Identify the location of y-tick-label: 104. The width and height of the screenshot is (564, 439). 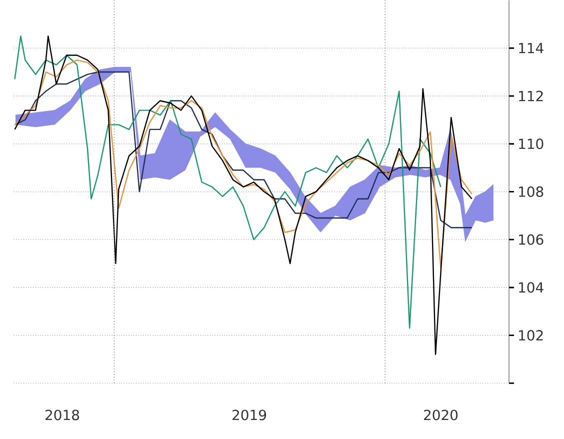
(531, 287).